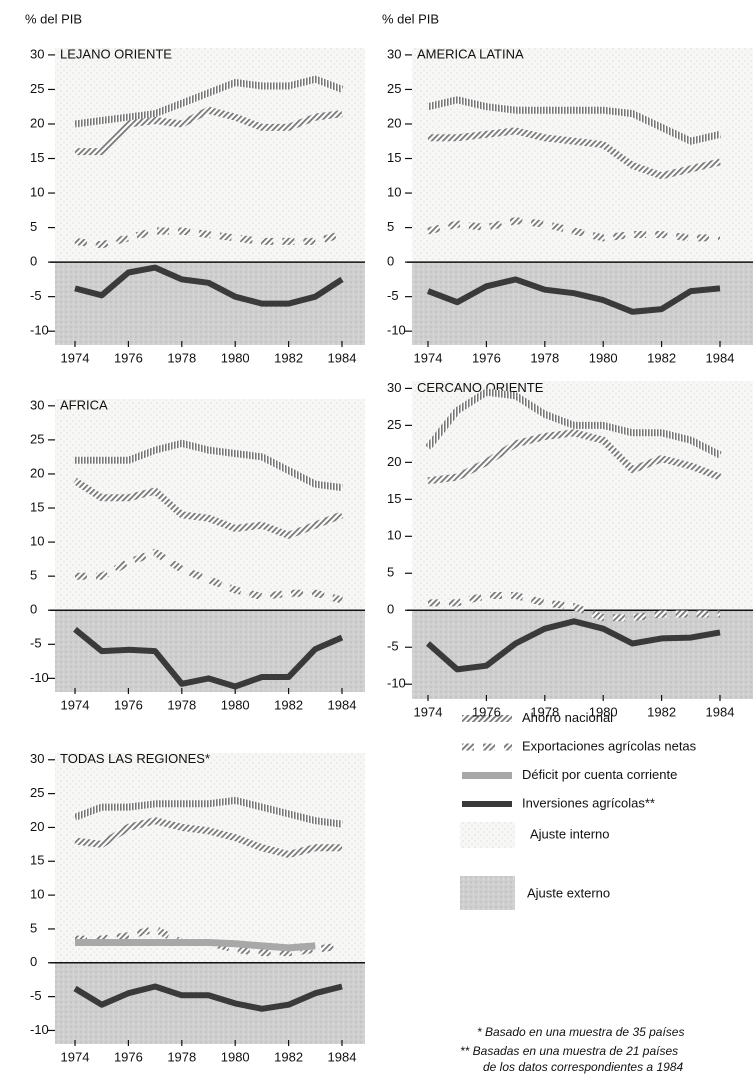 This screenshot has height=1075, width=753. Describe the element at coordinates (487, 835) in the screenshot. I see `legend-swatch` at that location.